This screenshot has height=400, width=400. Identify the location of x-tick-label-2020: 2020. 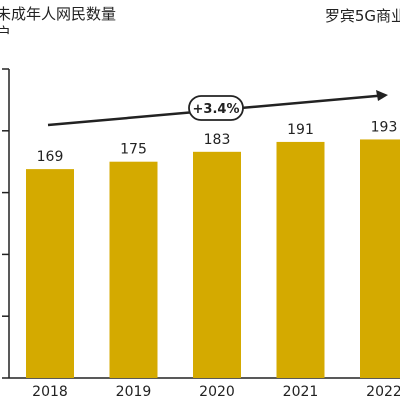
(217, 392).